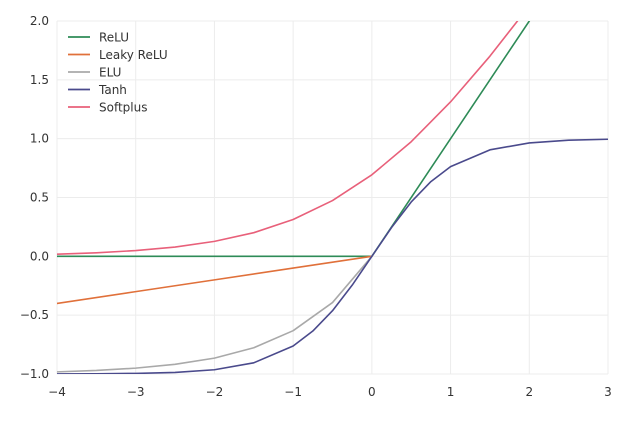 The image size is (640, 424). What do you see at coordinates (608, 392) in the screenshot?
I see `x-tick-label: 3` at bounding box center [608, 392].